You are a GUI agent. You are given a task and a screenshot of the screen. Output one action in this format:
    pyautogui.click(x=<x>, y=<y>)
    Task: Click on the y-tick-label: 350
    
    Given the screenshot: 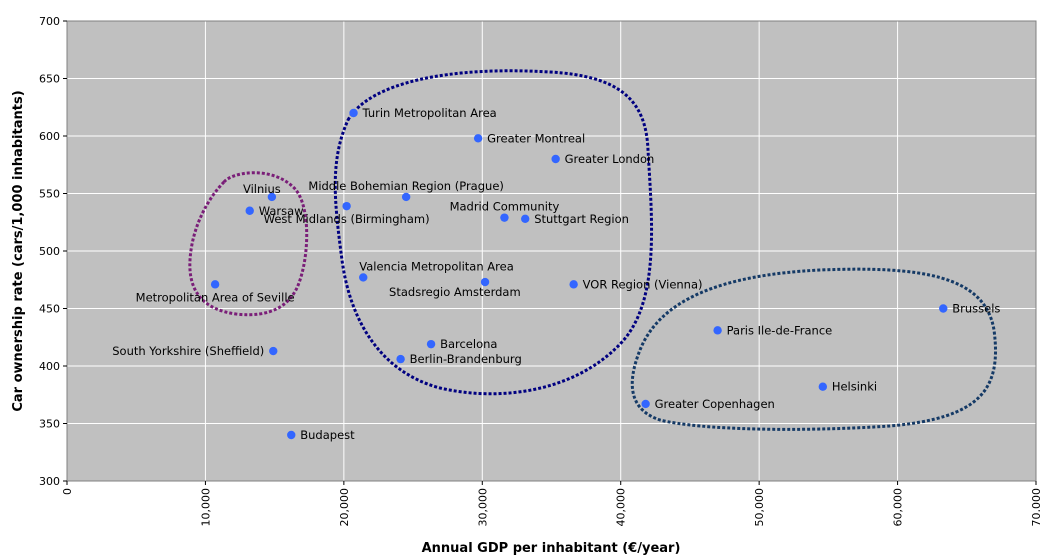 What is the action you would take?
    pyautogui.click(x=49, y=424)
    